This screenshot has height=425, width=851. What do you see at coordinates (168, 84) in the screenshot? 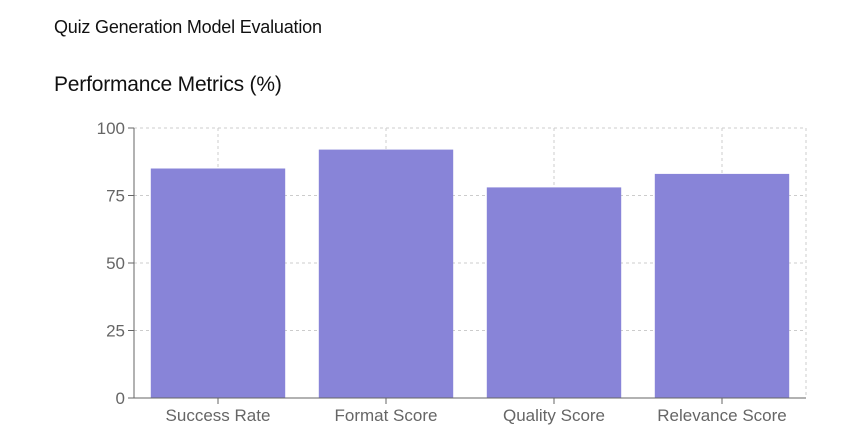
I see `chart-title: Performance Metrics (%)` at bounding box center [168, 84].